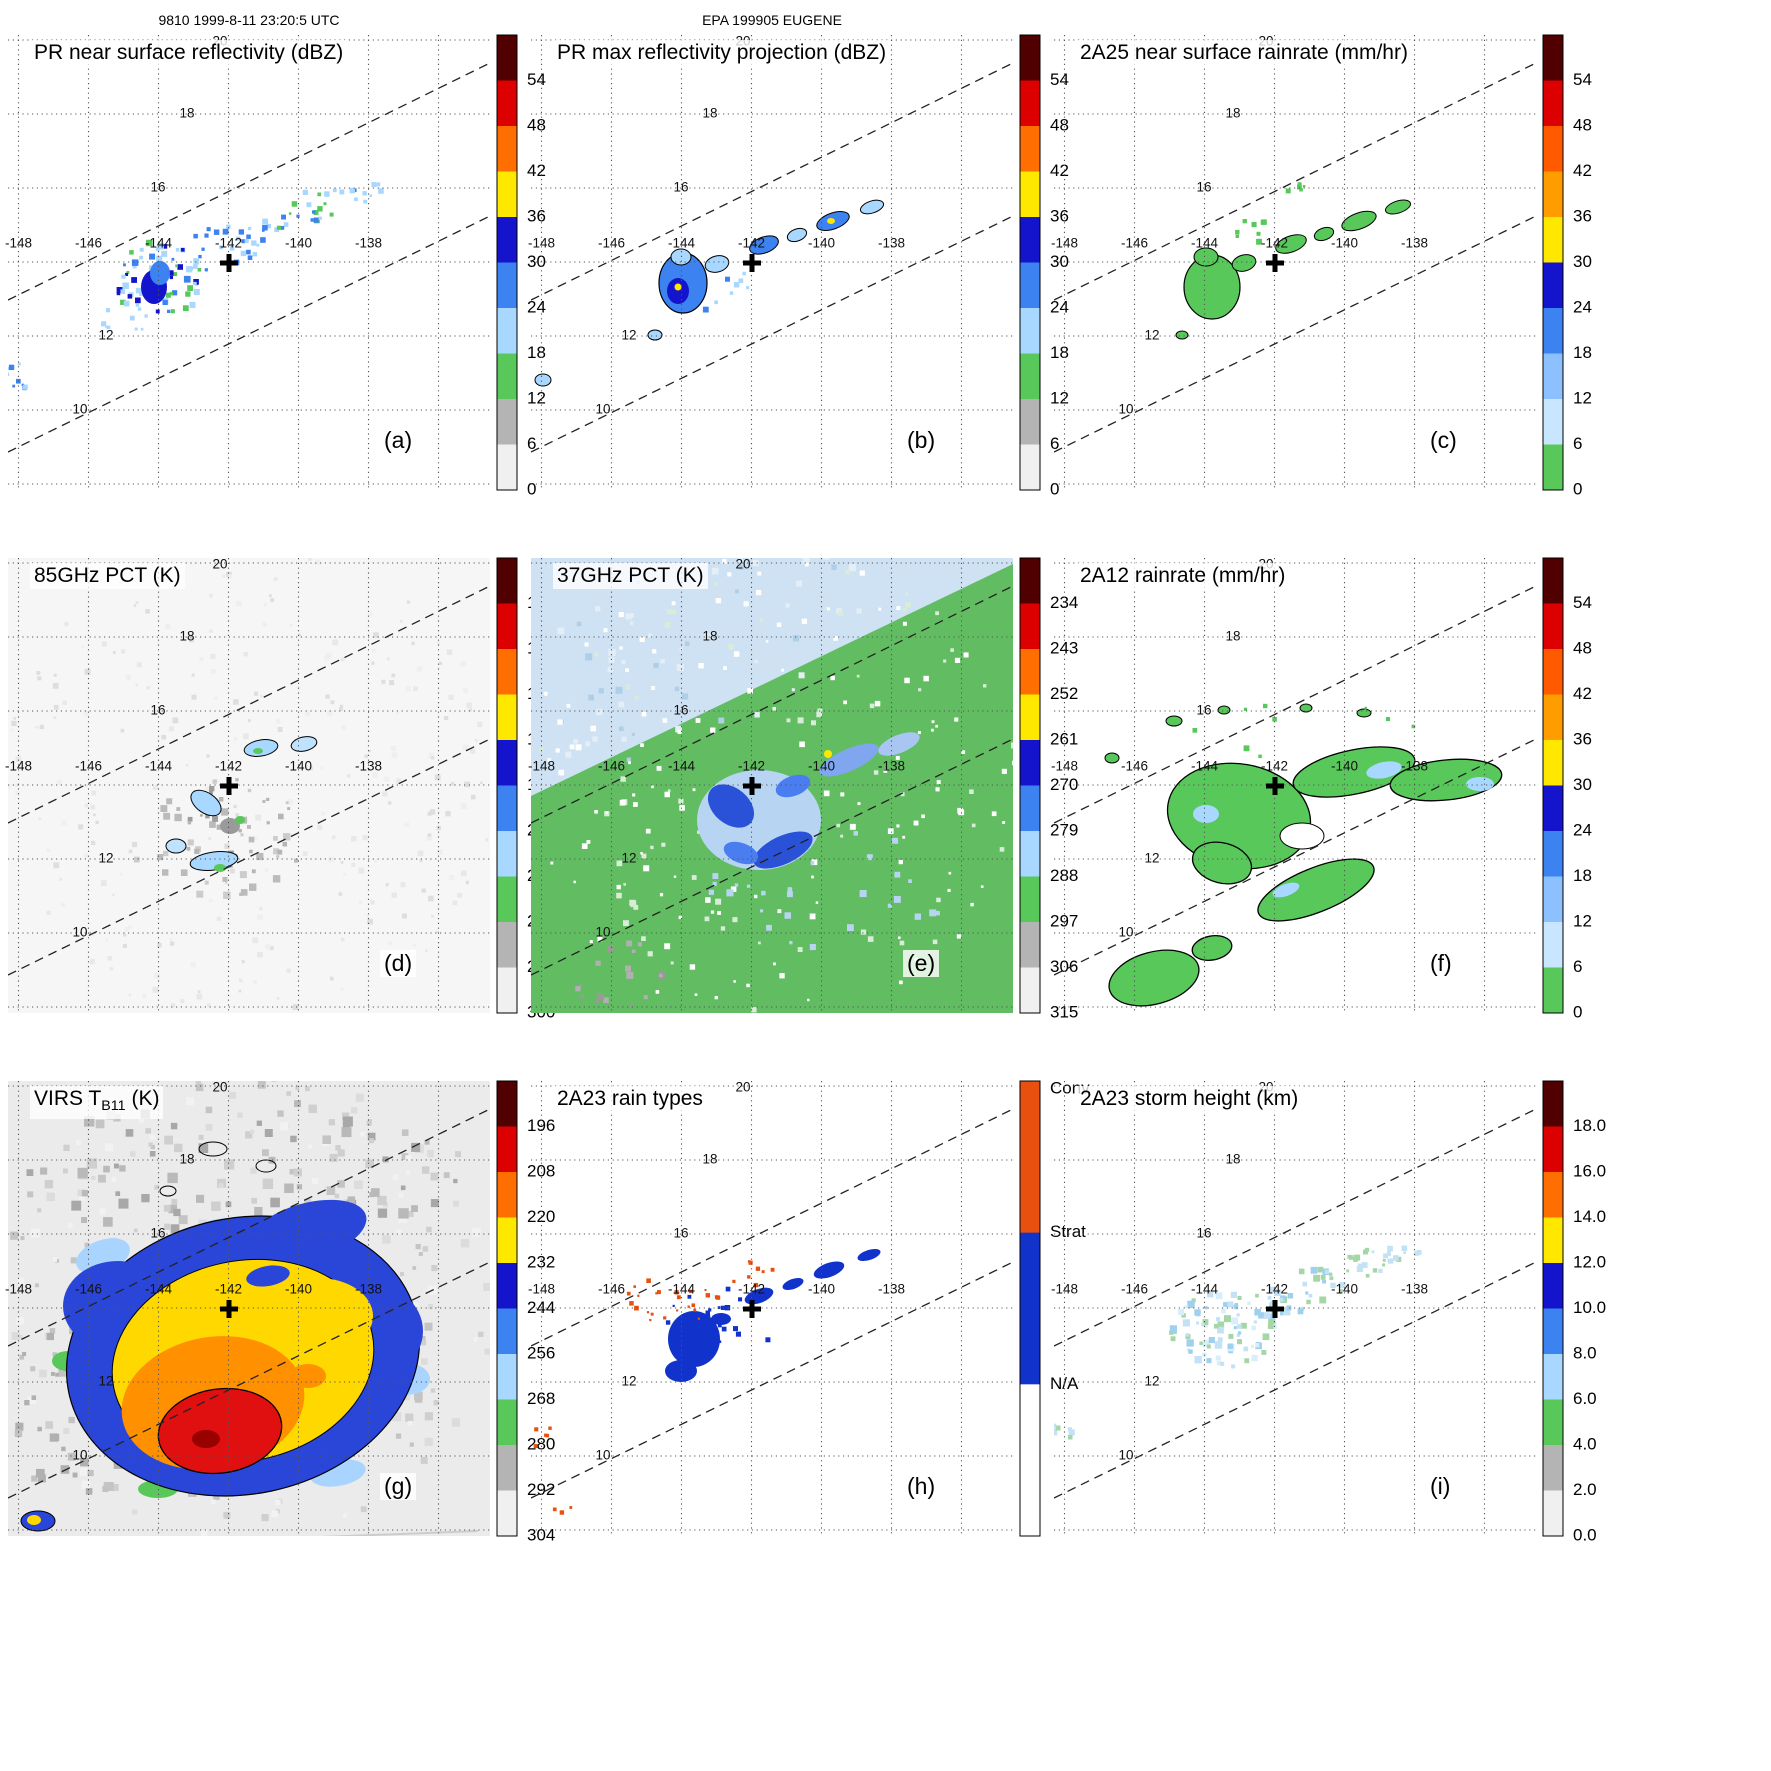 The width and height of the screenshot is (1771, 1771). I want to click on colorbar-tick: 297, so click(1064, 920).